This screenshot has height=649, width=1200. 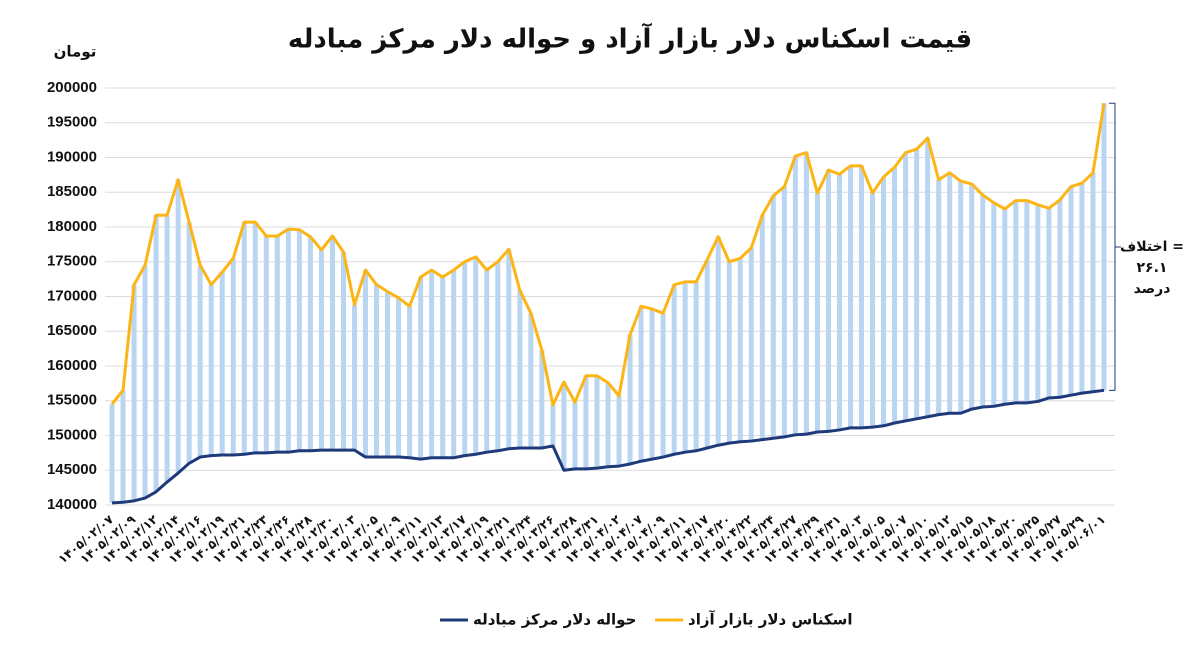 I want to click on legend-label: حواله دلار مرکز مبادله, so click(x=554, y=620).